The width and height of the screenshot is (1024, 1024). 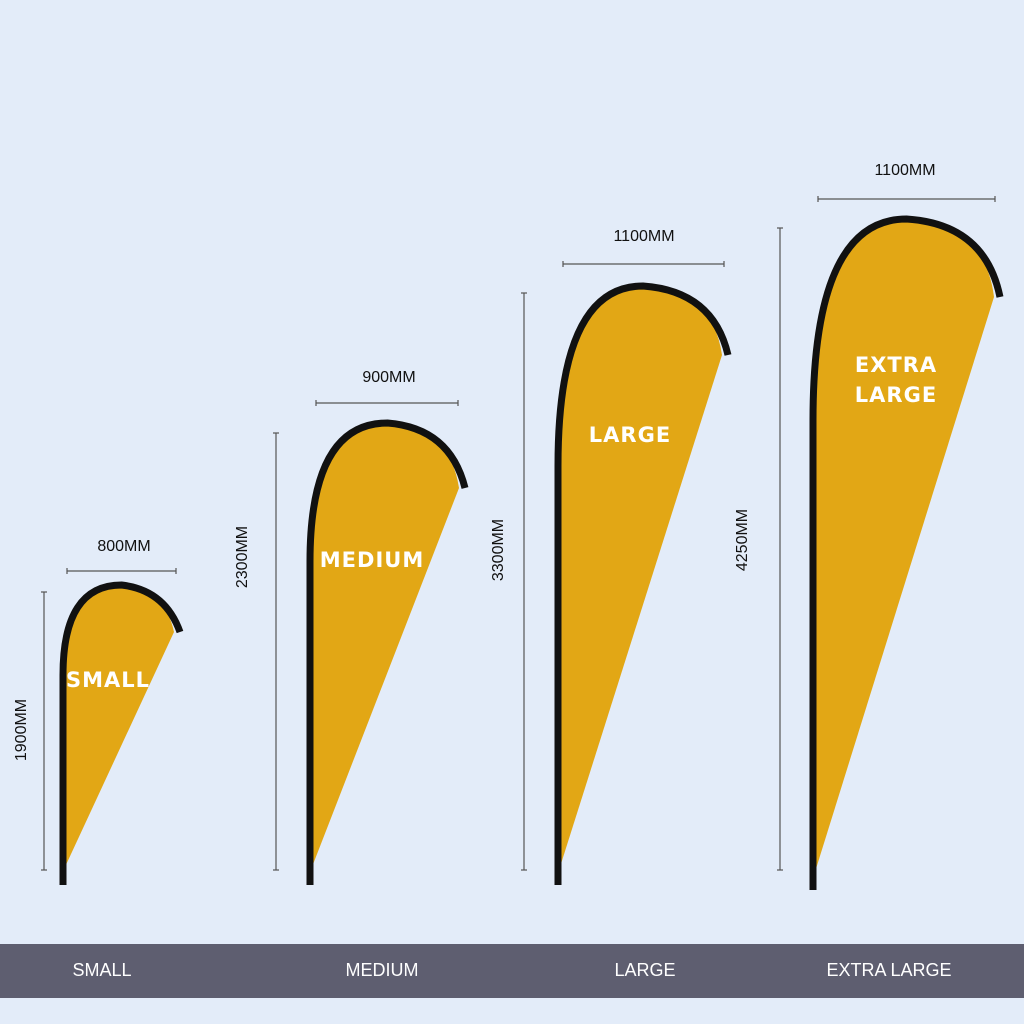 I want to click on flag-text: SMALL, so click(x=108, y=680).